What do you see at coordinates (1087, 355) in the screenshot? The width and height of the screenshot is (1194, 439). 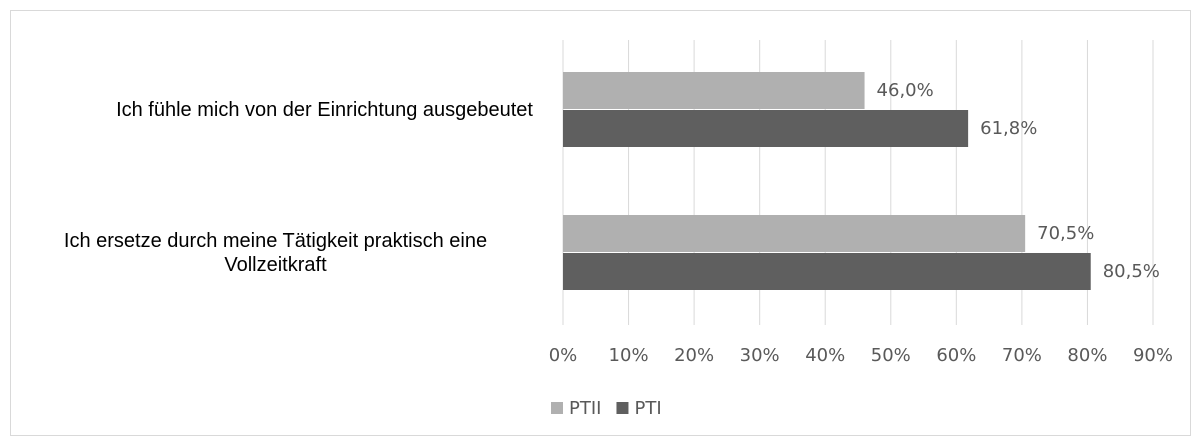 I see `x-tick-label: 80%` at bounding box center [1087, 355].